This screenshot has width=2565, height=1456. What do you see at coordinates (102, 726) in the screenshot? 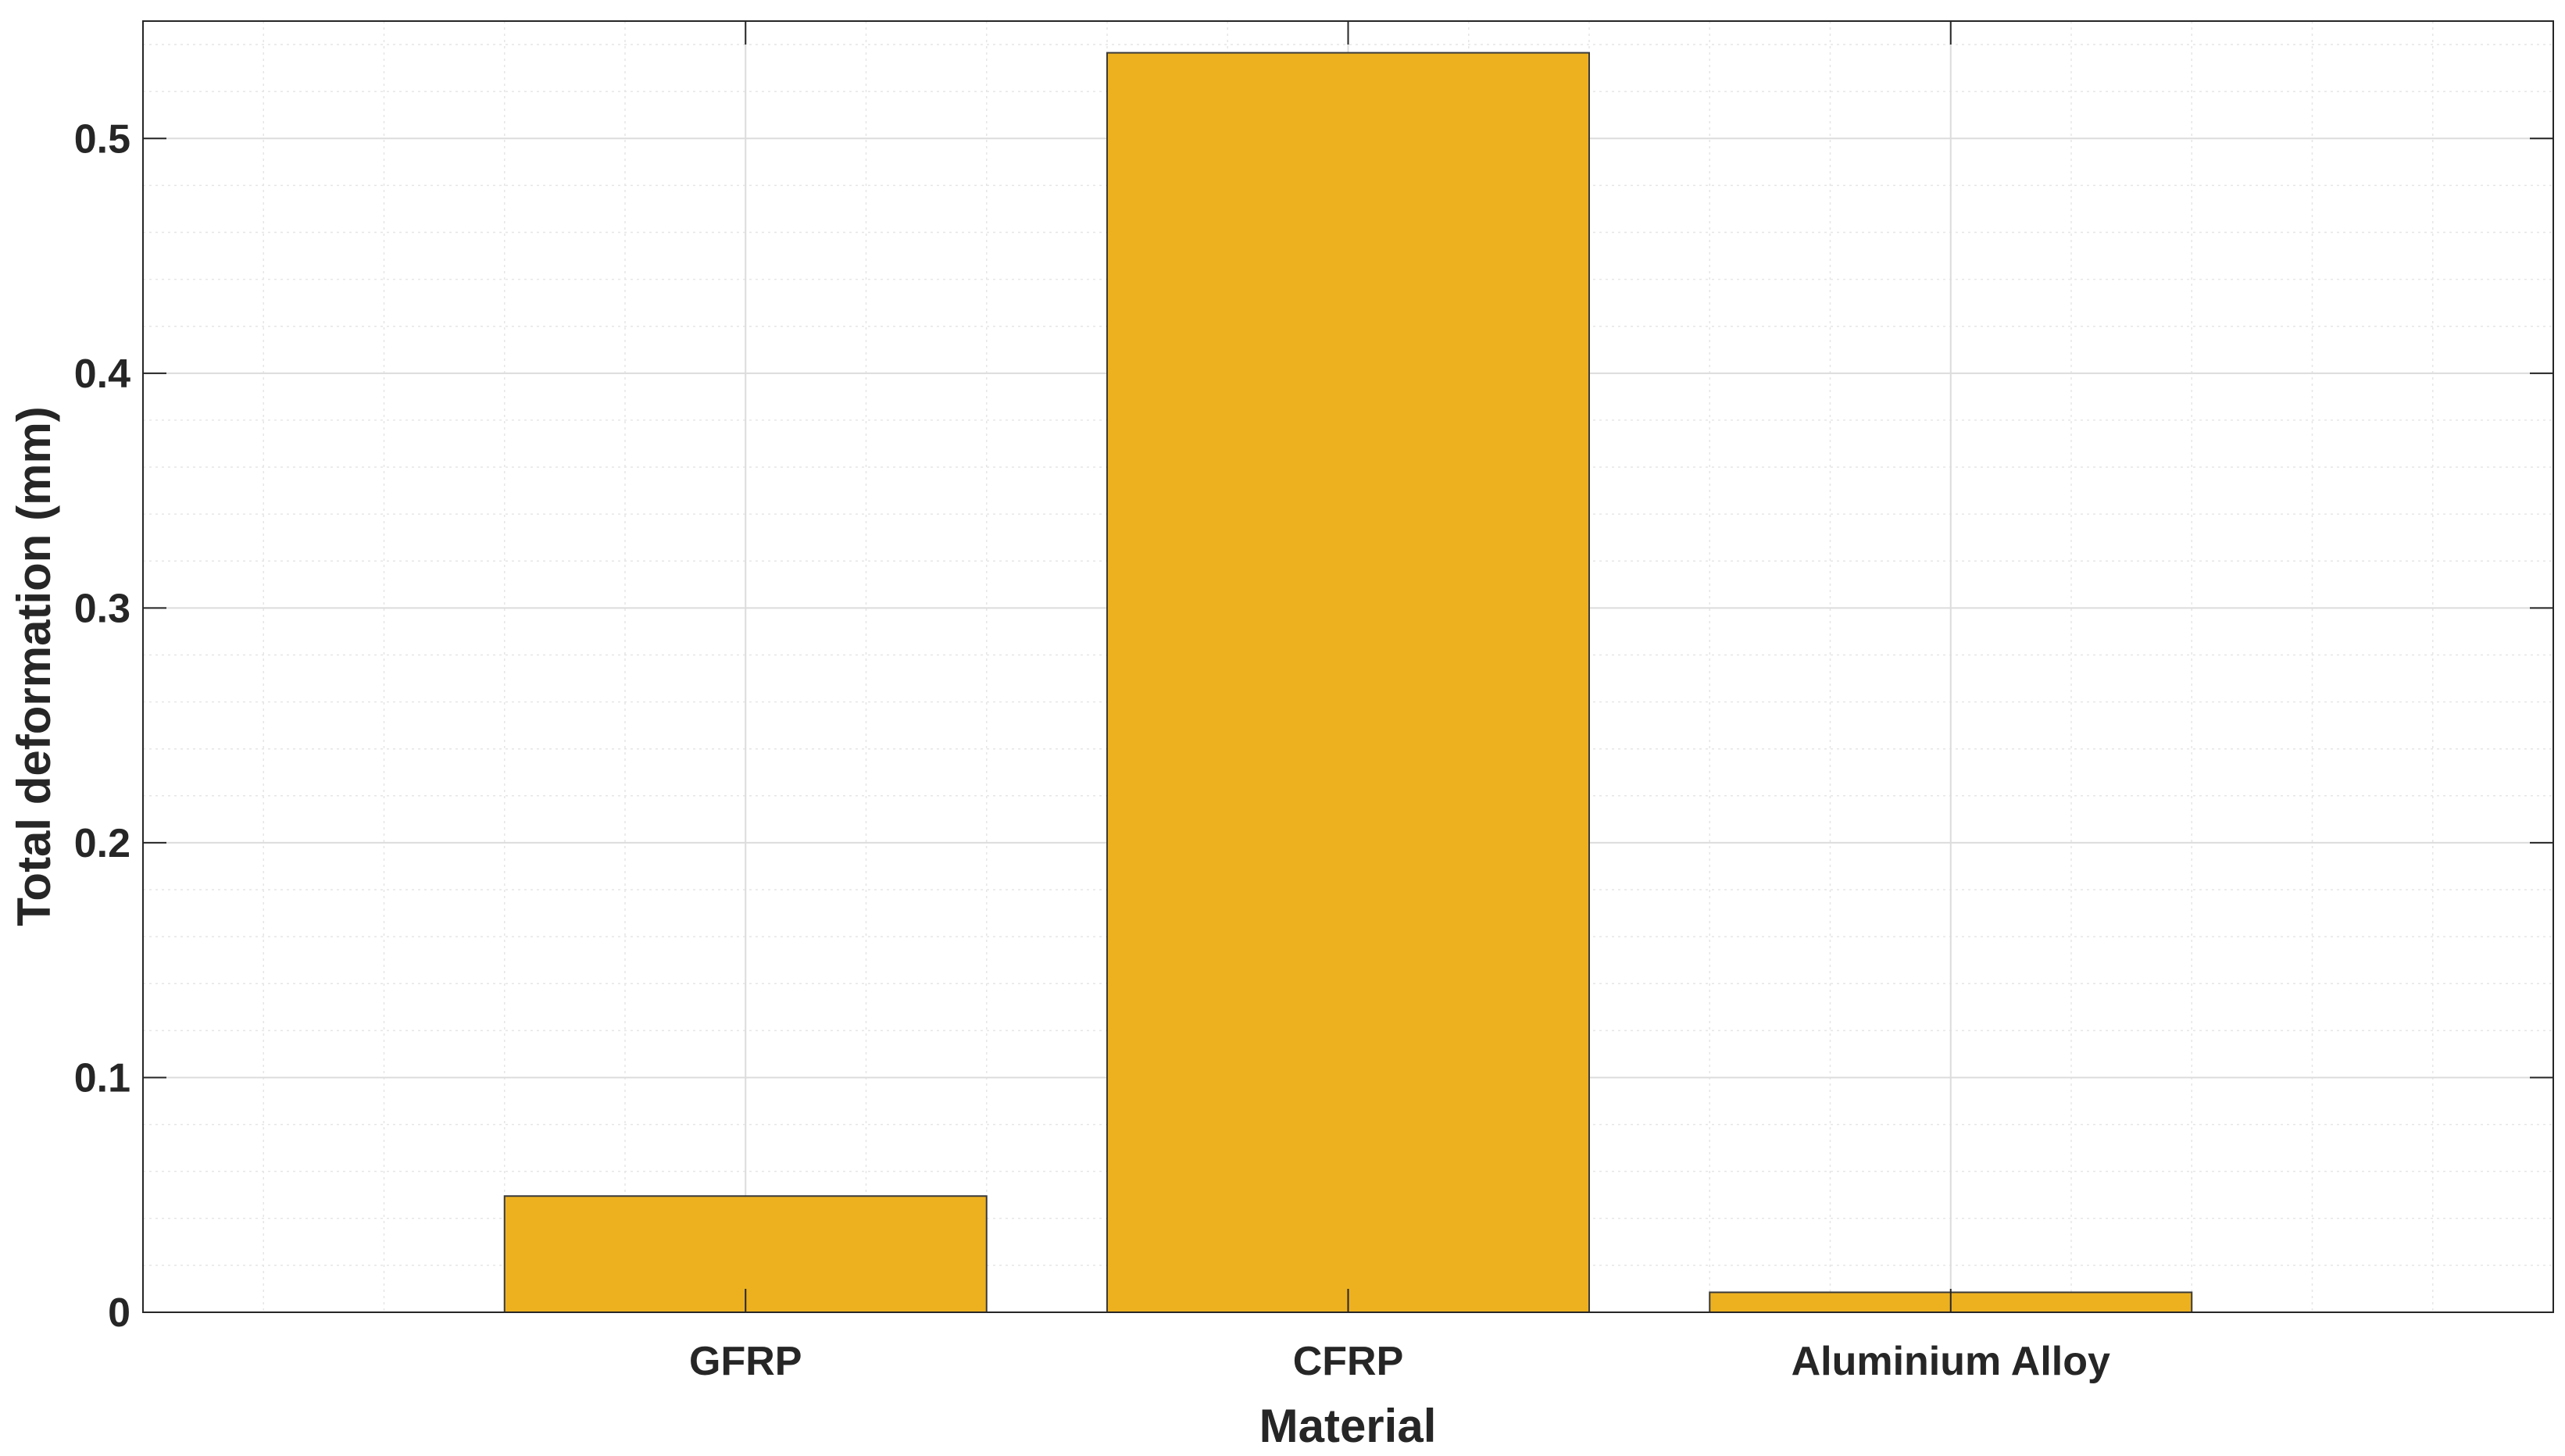
I see `y-tick-labels: 0 0.1 0.2 0.3 0.4 0.5` at bounding box center [102, 726].